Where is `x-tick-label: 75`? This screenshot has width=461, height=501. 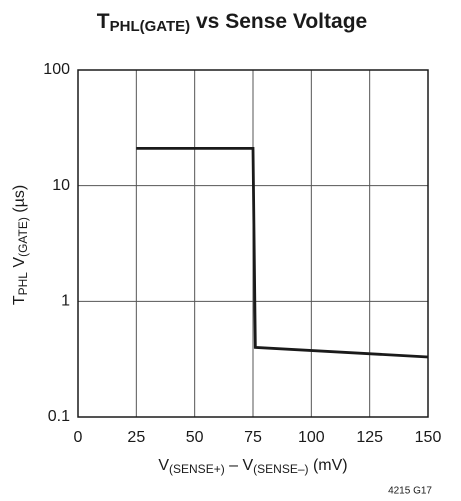 x-tick-label: 75 is located at coordinates (253, 437).